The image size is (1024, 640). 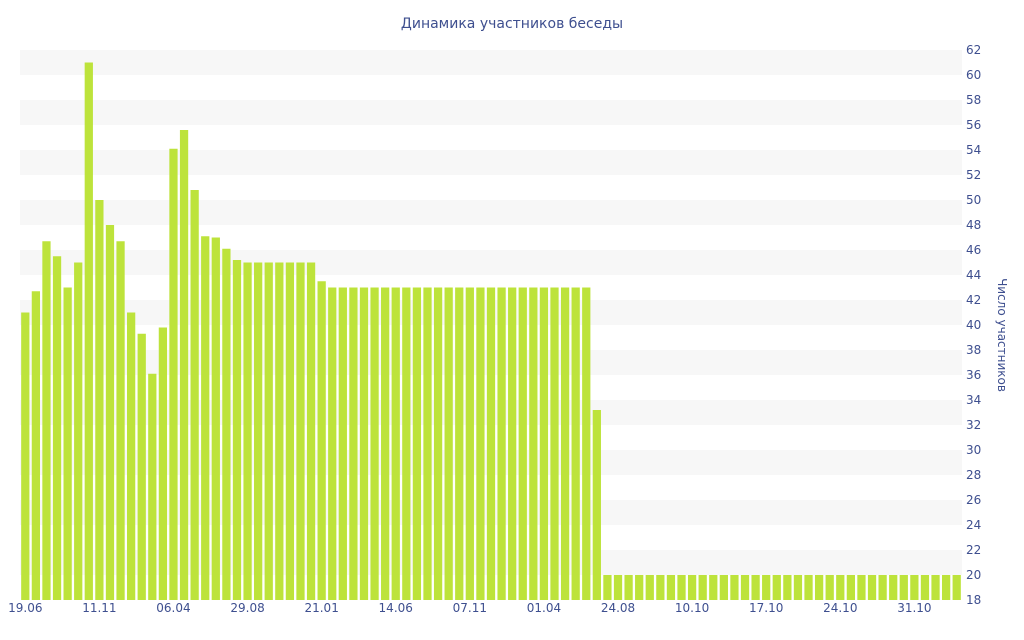 What do you see at coordinates (973, 200) in the screenshot?
I see `y-tick-label: 50` at bounding box center [973, 200].